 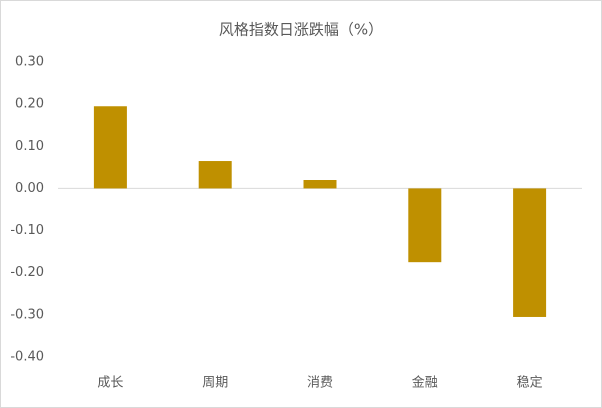 What do you see at coordinates (27, 272) in the screenshot?
I see `y-tick-label: -0.20` at bounding box center [27, 272].